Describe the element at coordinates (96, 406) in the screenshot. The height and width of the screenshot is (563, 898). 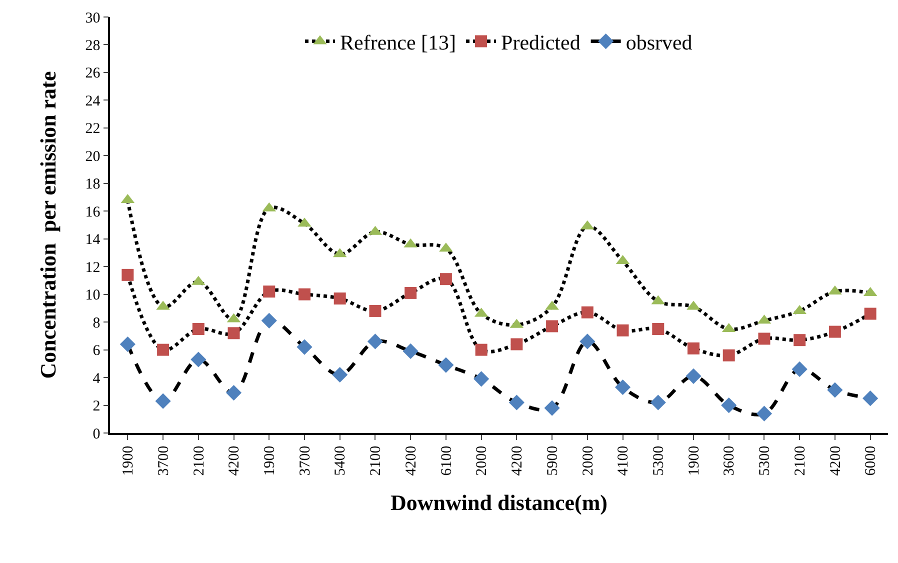
I see `y-tick-label: 2` at that location.